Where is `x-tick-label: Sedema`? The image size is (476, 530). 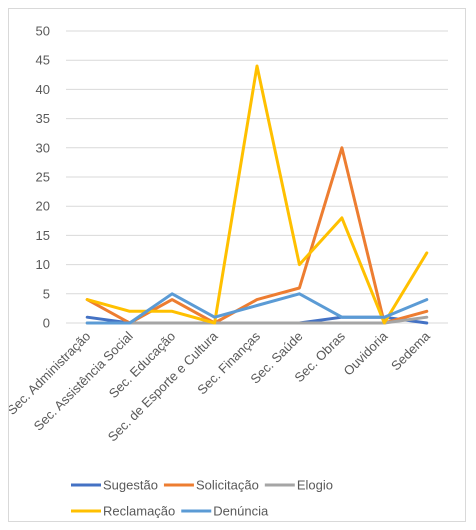
x-tick-label: Sedema is located at coordinates (410, 350).